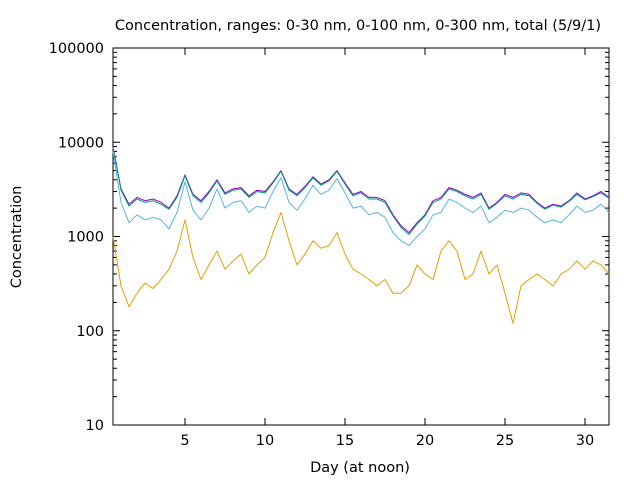 The height and width of the screenshot is (480, 640). Describe the element at coordinates (95, 426) in the screenshot. I see `y-tick-label: 10` at that location.